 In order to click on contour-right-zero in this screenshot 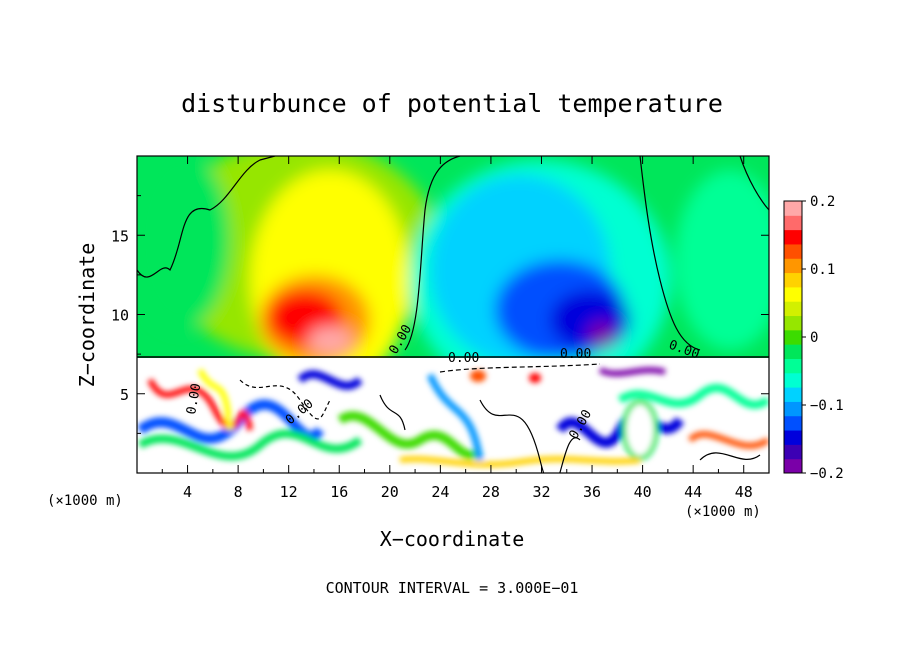, I will do `click(670, 253)`.